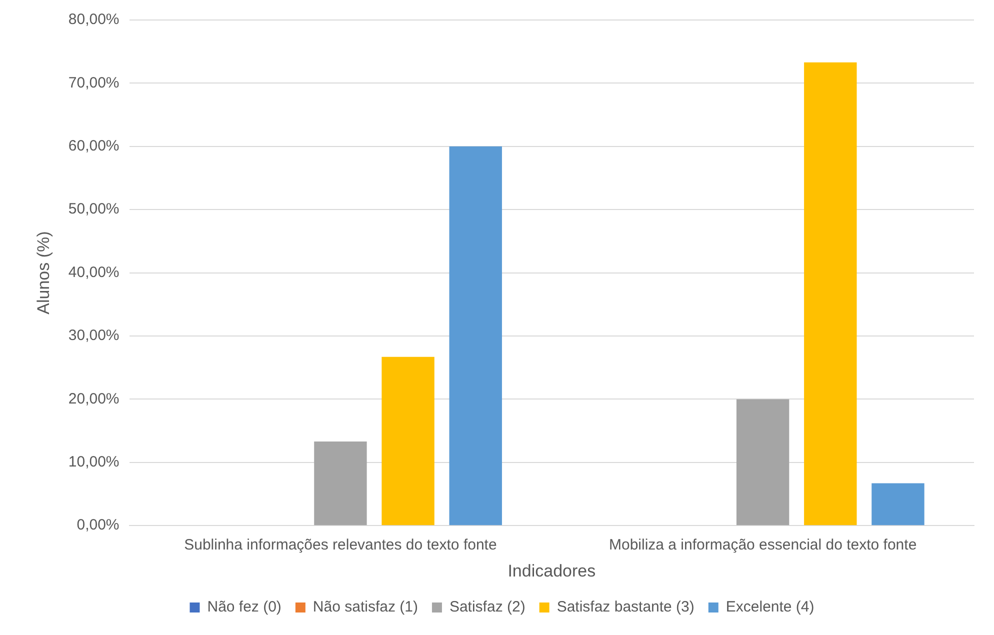 This screenshot has height=635, width=994. Describe the element at coordinates (94, 209) in the screenshot. I see `y-tick-label: 50,00%` at that location.